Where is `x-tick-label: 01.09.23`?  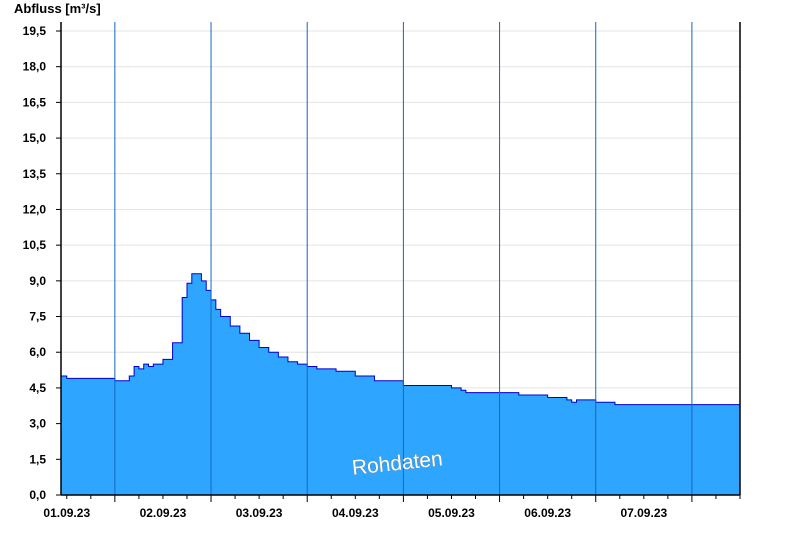
x-tick-label: 01.09.23 is located at coordinates (66, 513).